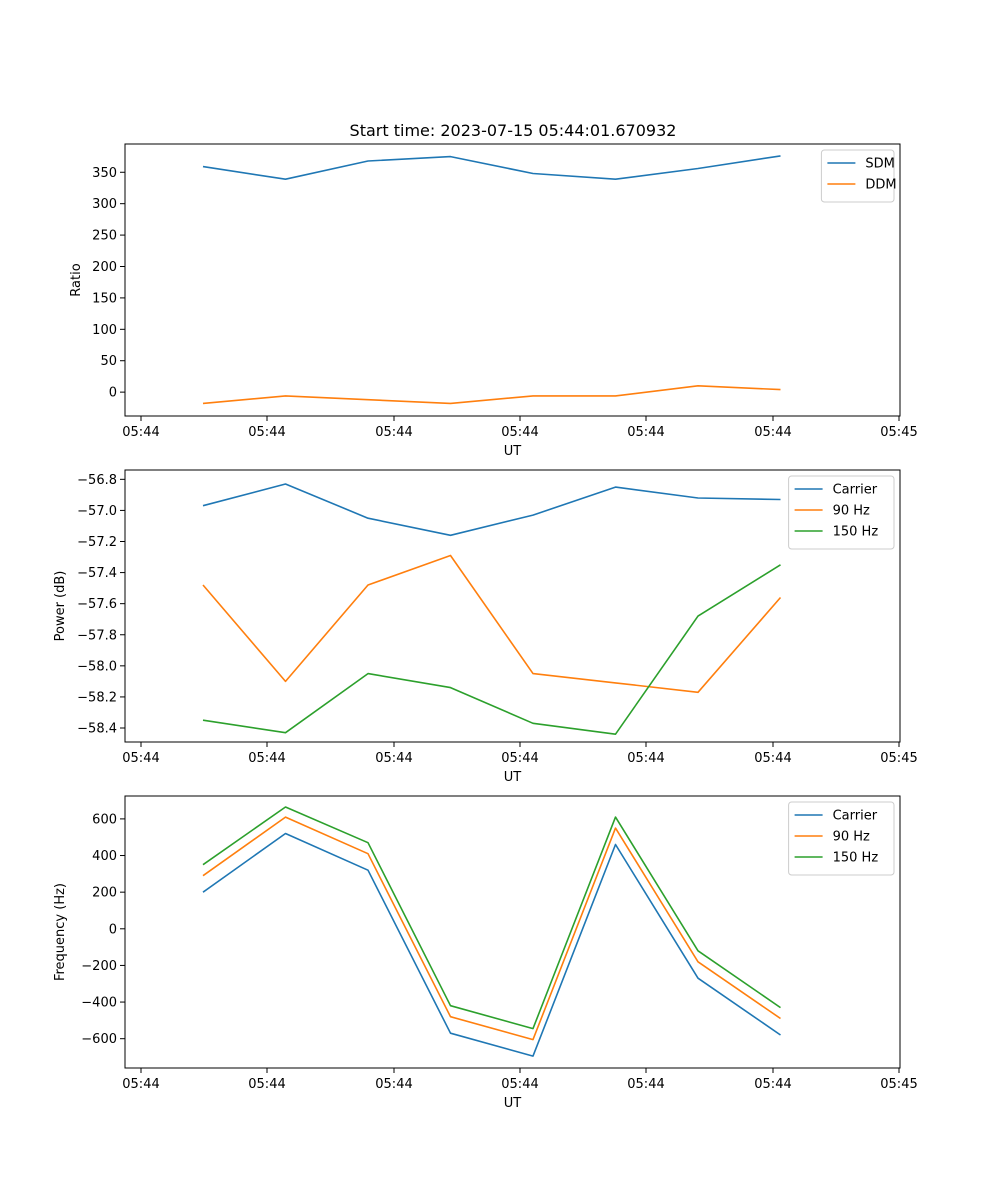  I want to click on y-tick-label: −56.8, so click(97, 480).